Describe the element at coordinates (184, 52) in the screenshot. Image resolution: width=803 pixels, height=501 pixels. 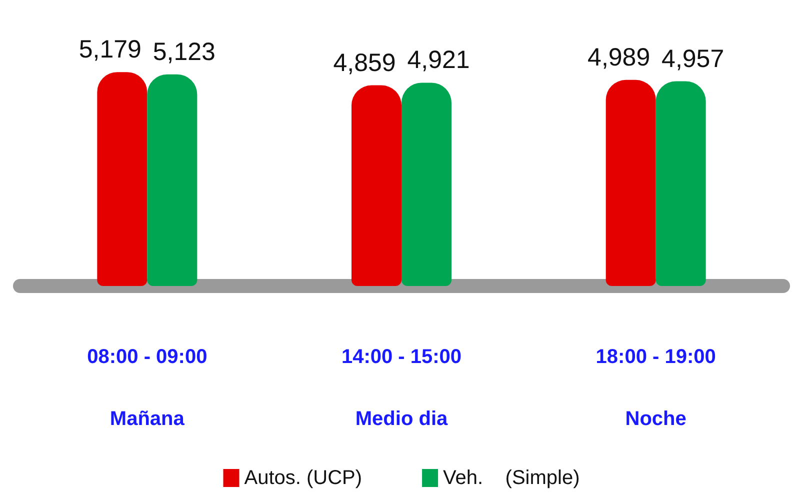
I see `data-label: 5,123` at that location.